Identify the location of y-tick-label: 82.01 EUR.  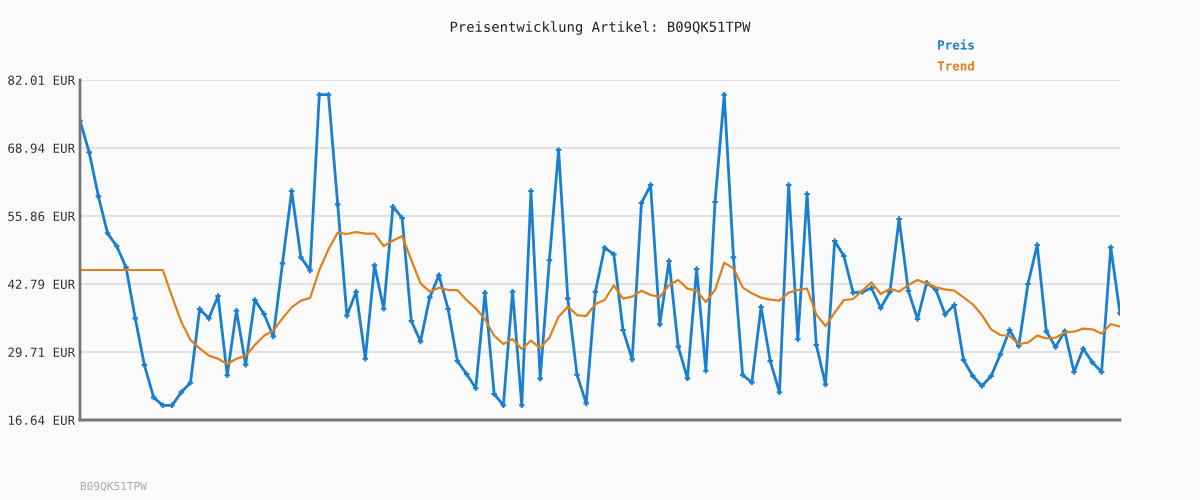
(42, 80).